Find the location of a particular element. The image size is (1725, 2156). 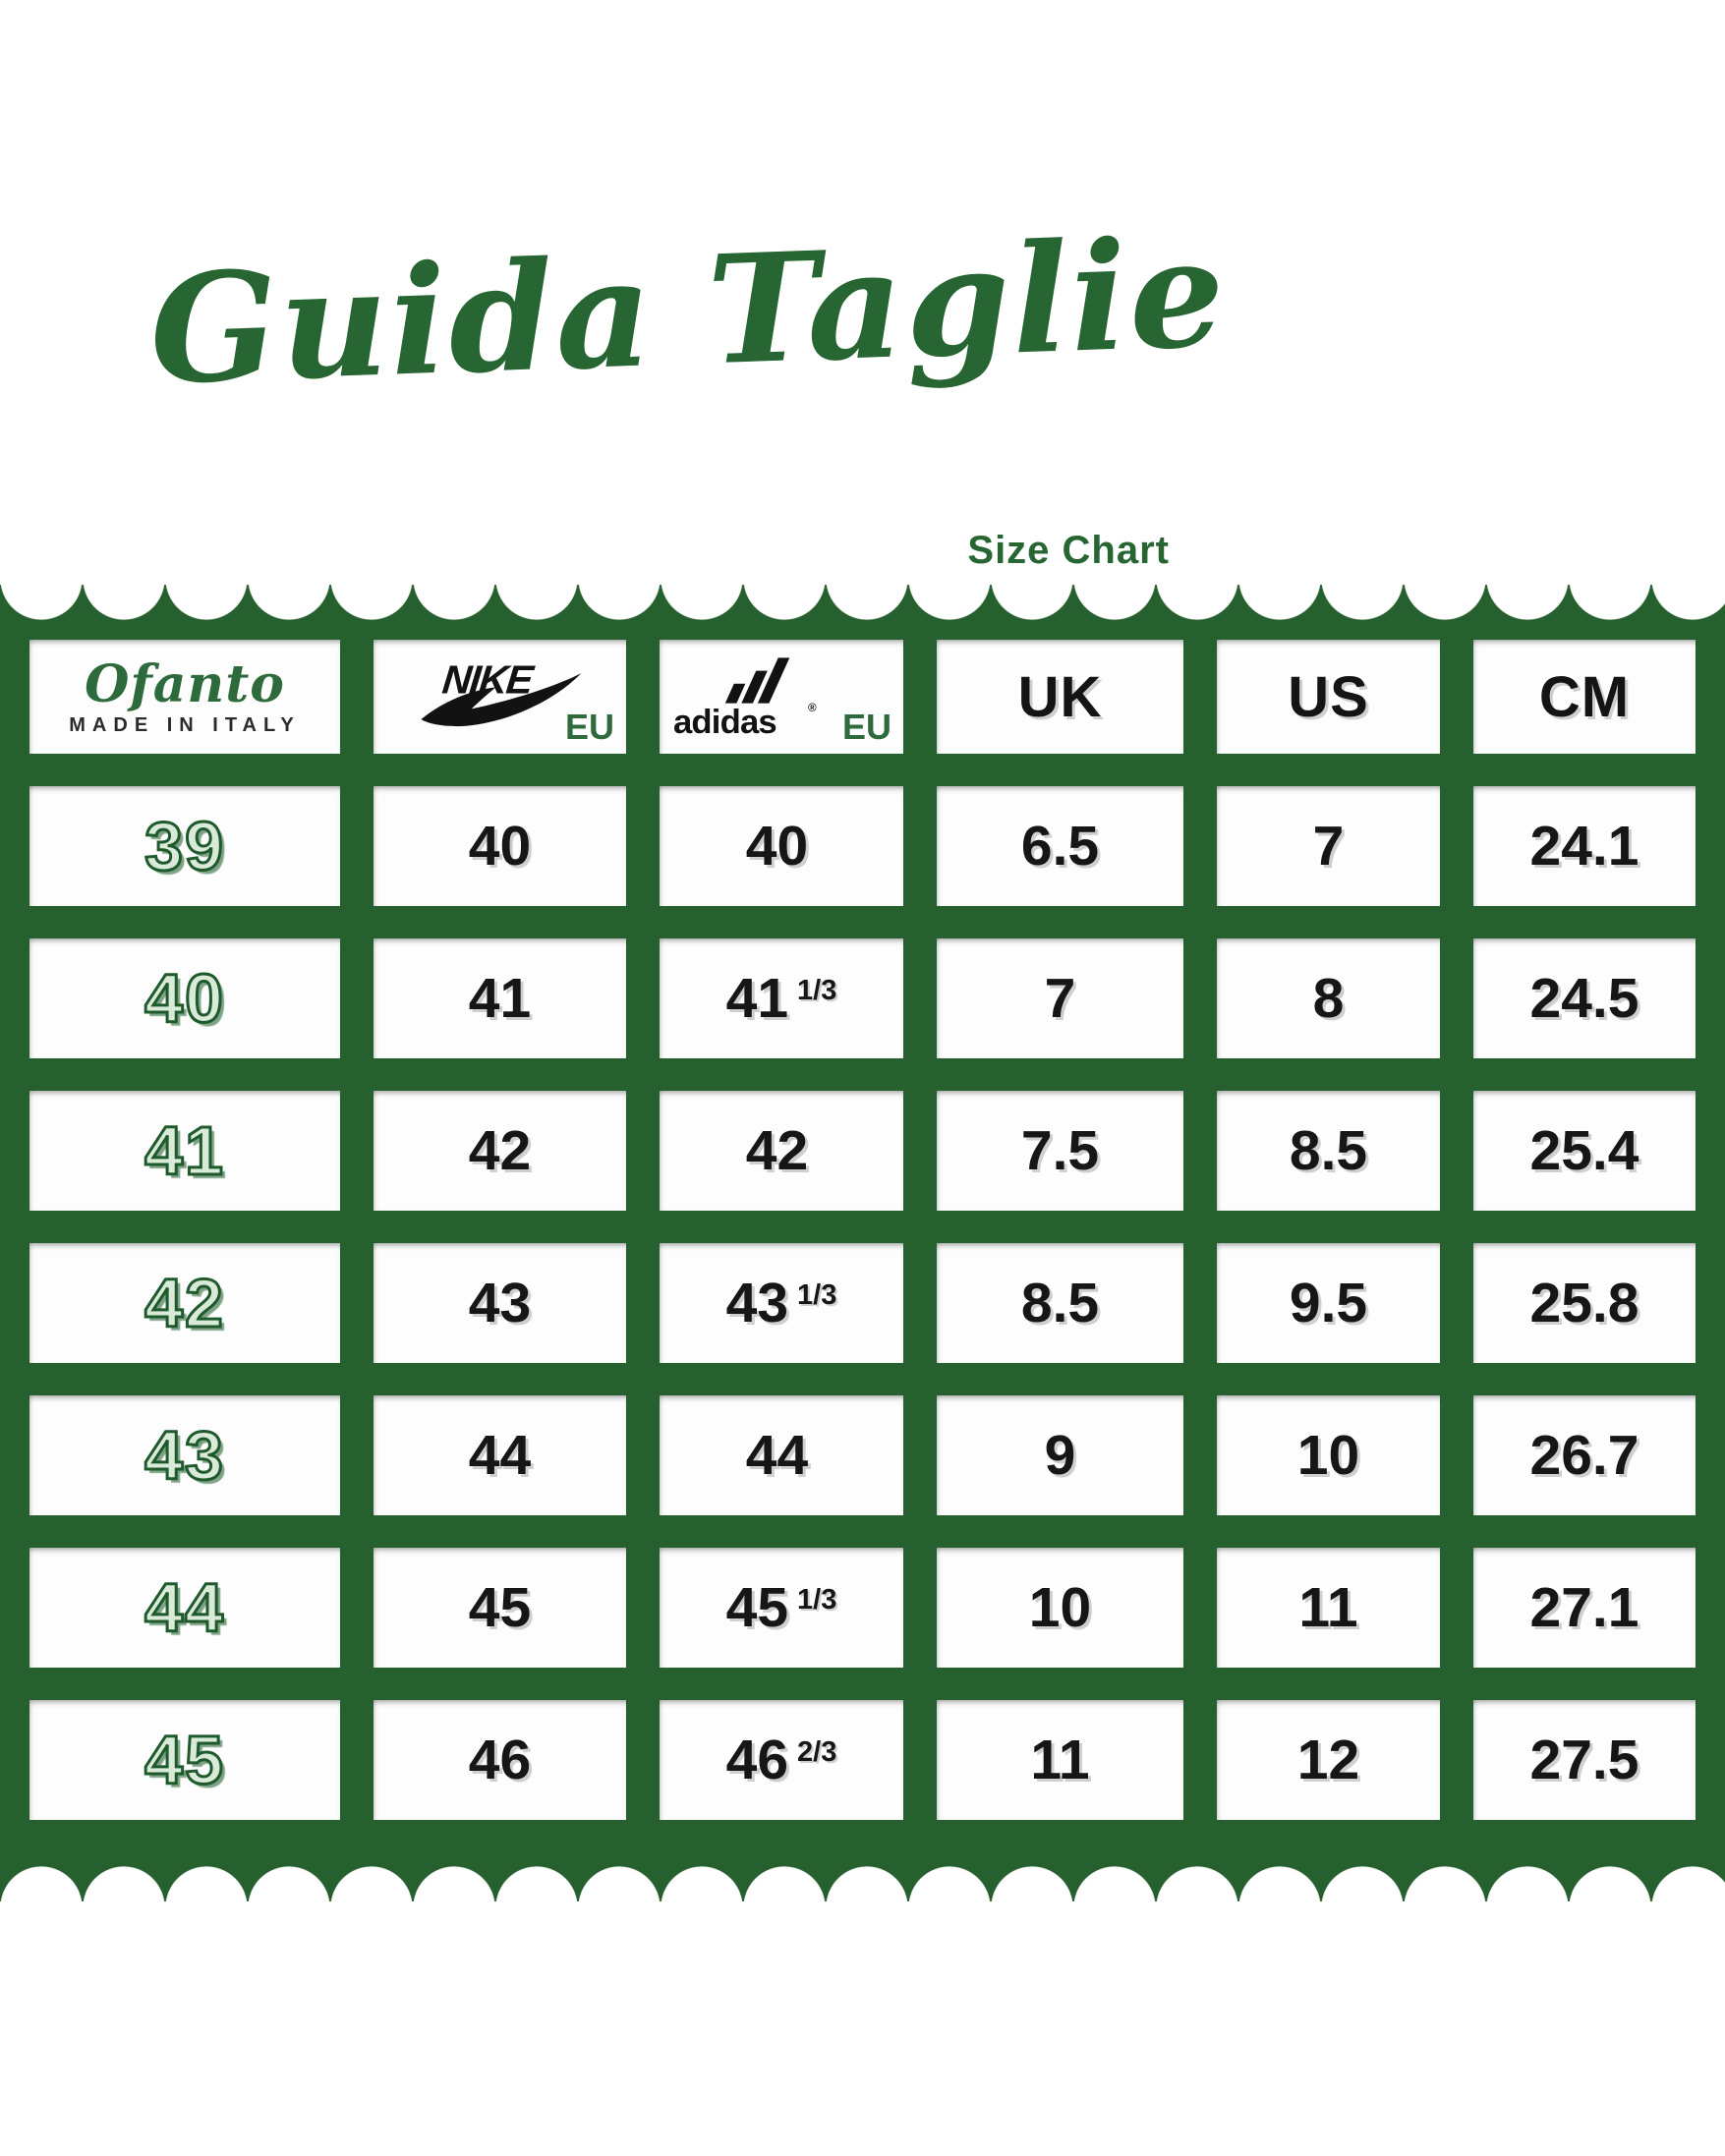

uk-size-value: 7.5 is located at coordinates (1060, 1150).